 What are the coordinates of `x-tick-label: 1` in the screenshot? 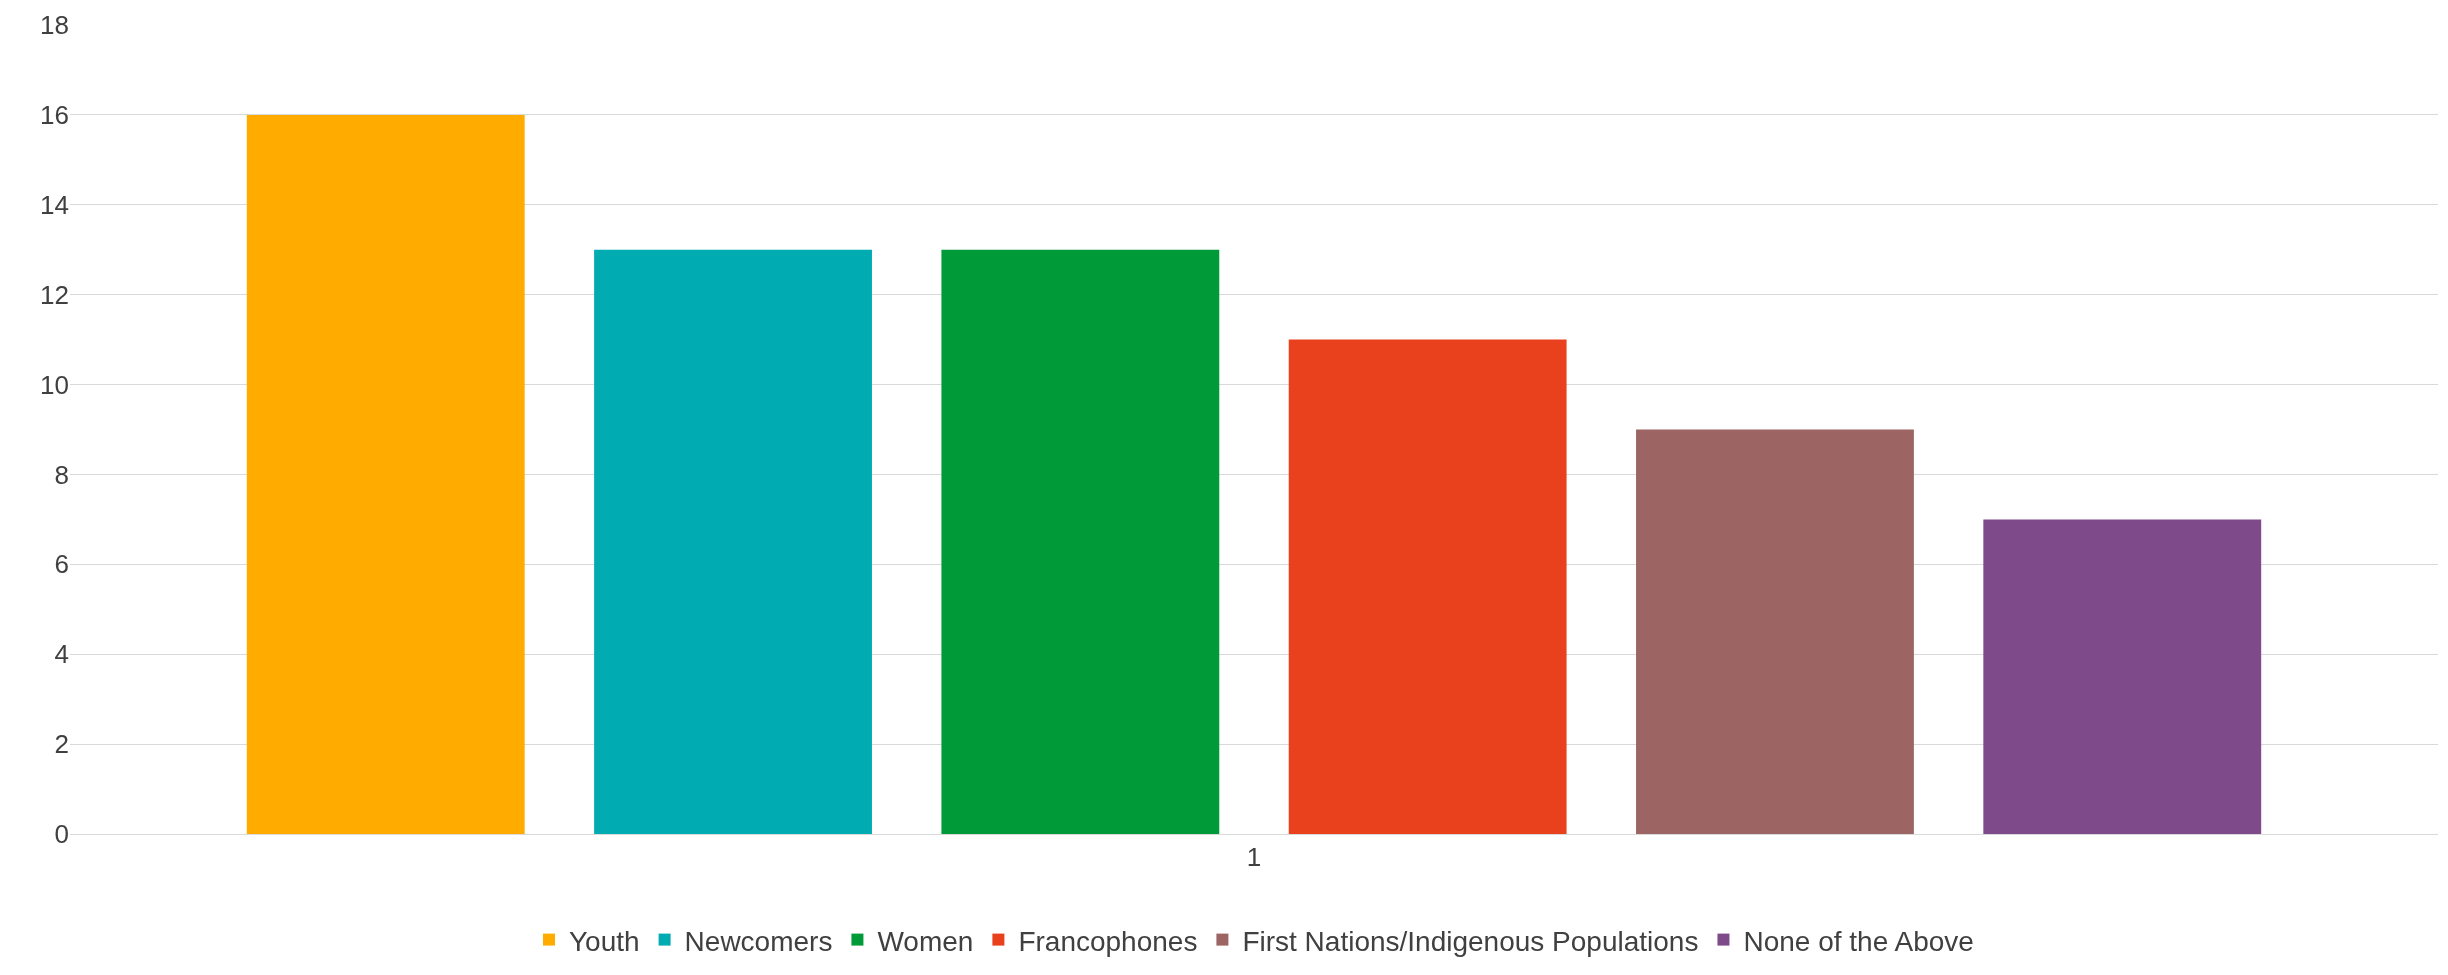 It's located at (1254, 857).